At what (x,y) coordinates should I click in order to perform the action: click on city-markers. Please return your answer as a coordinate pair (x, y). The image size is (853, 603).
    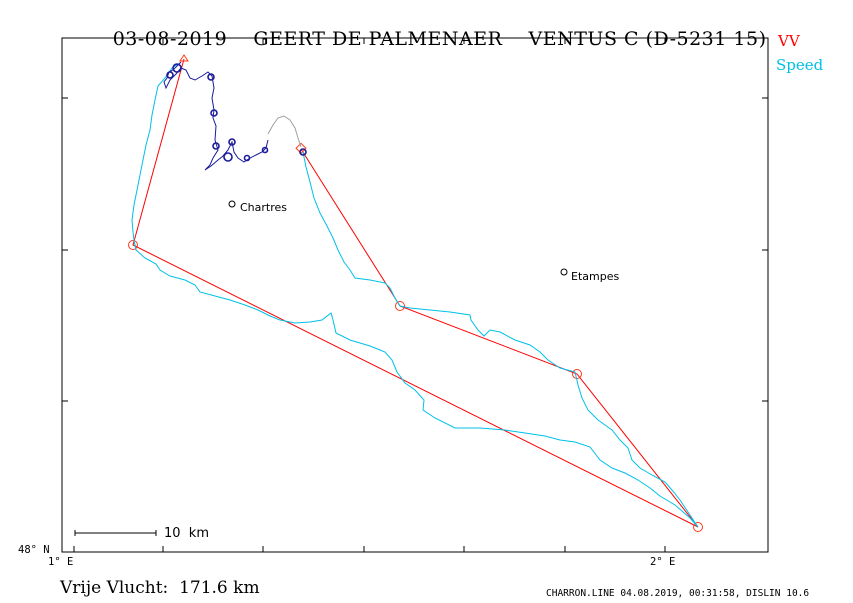
    Looking at the image, I should click on (398, 238).